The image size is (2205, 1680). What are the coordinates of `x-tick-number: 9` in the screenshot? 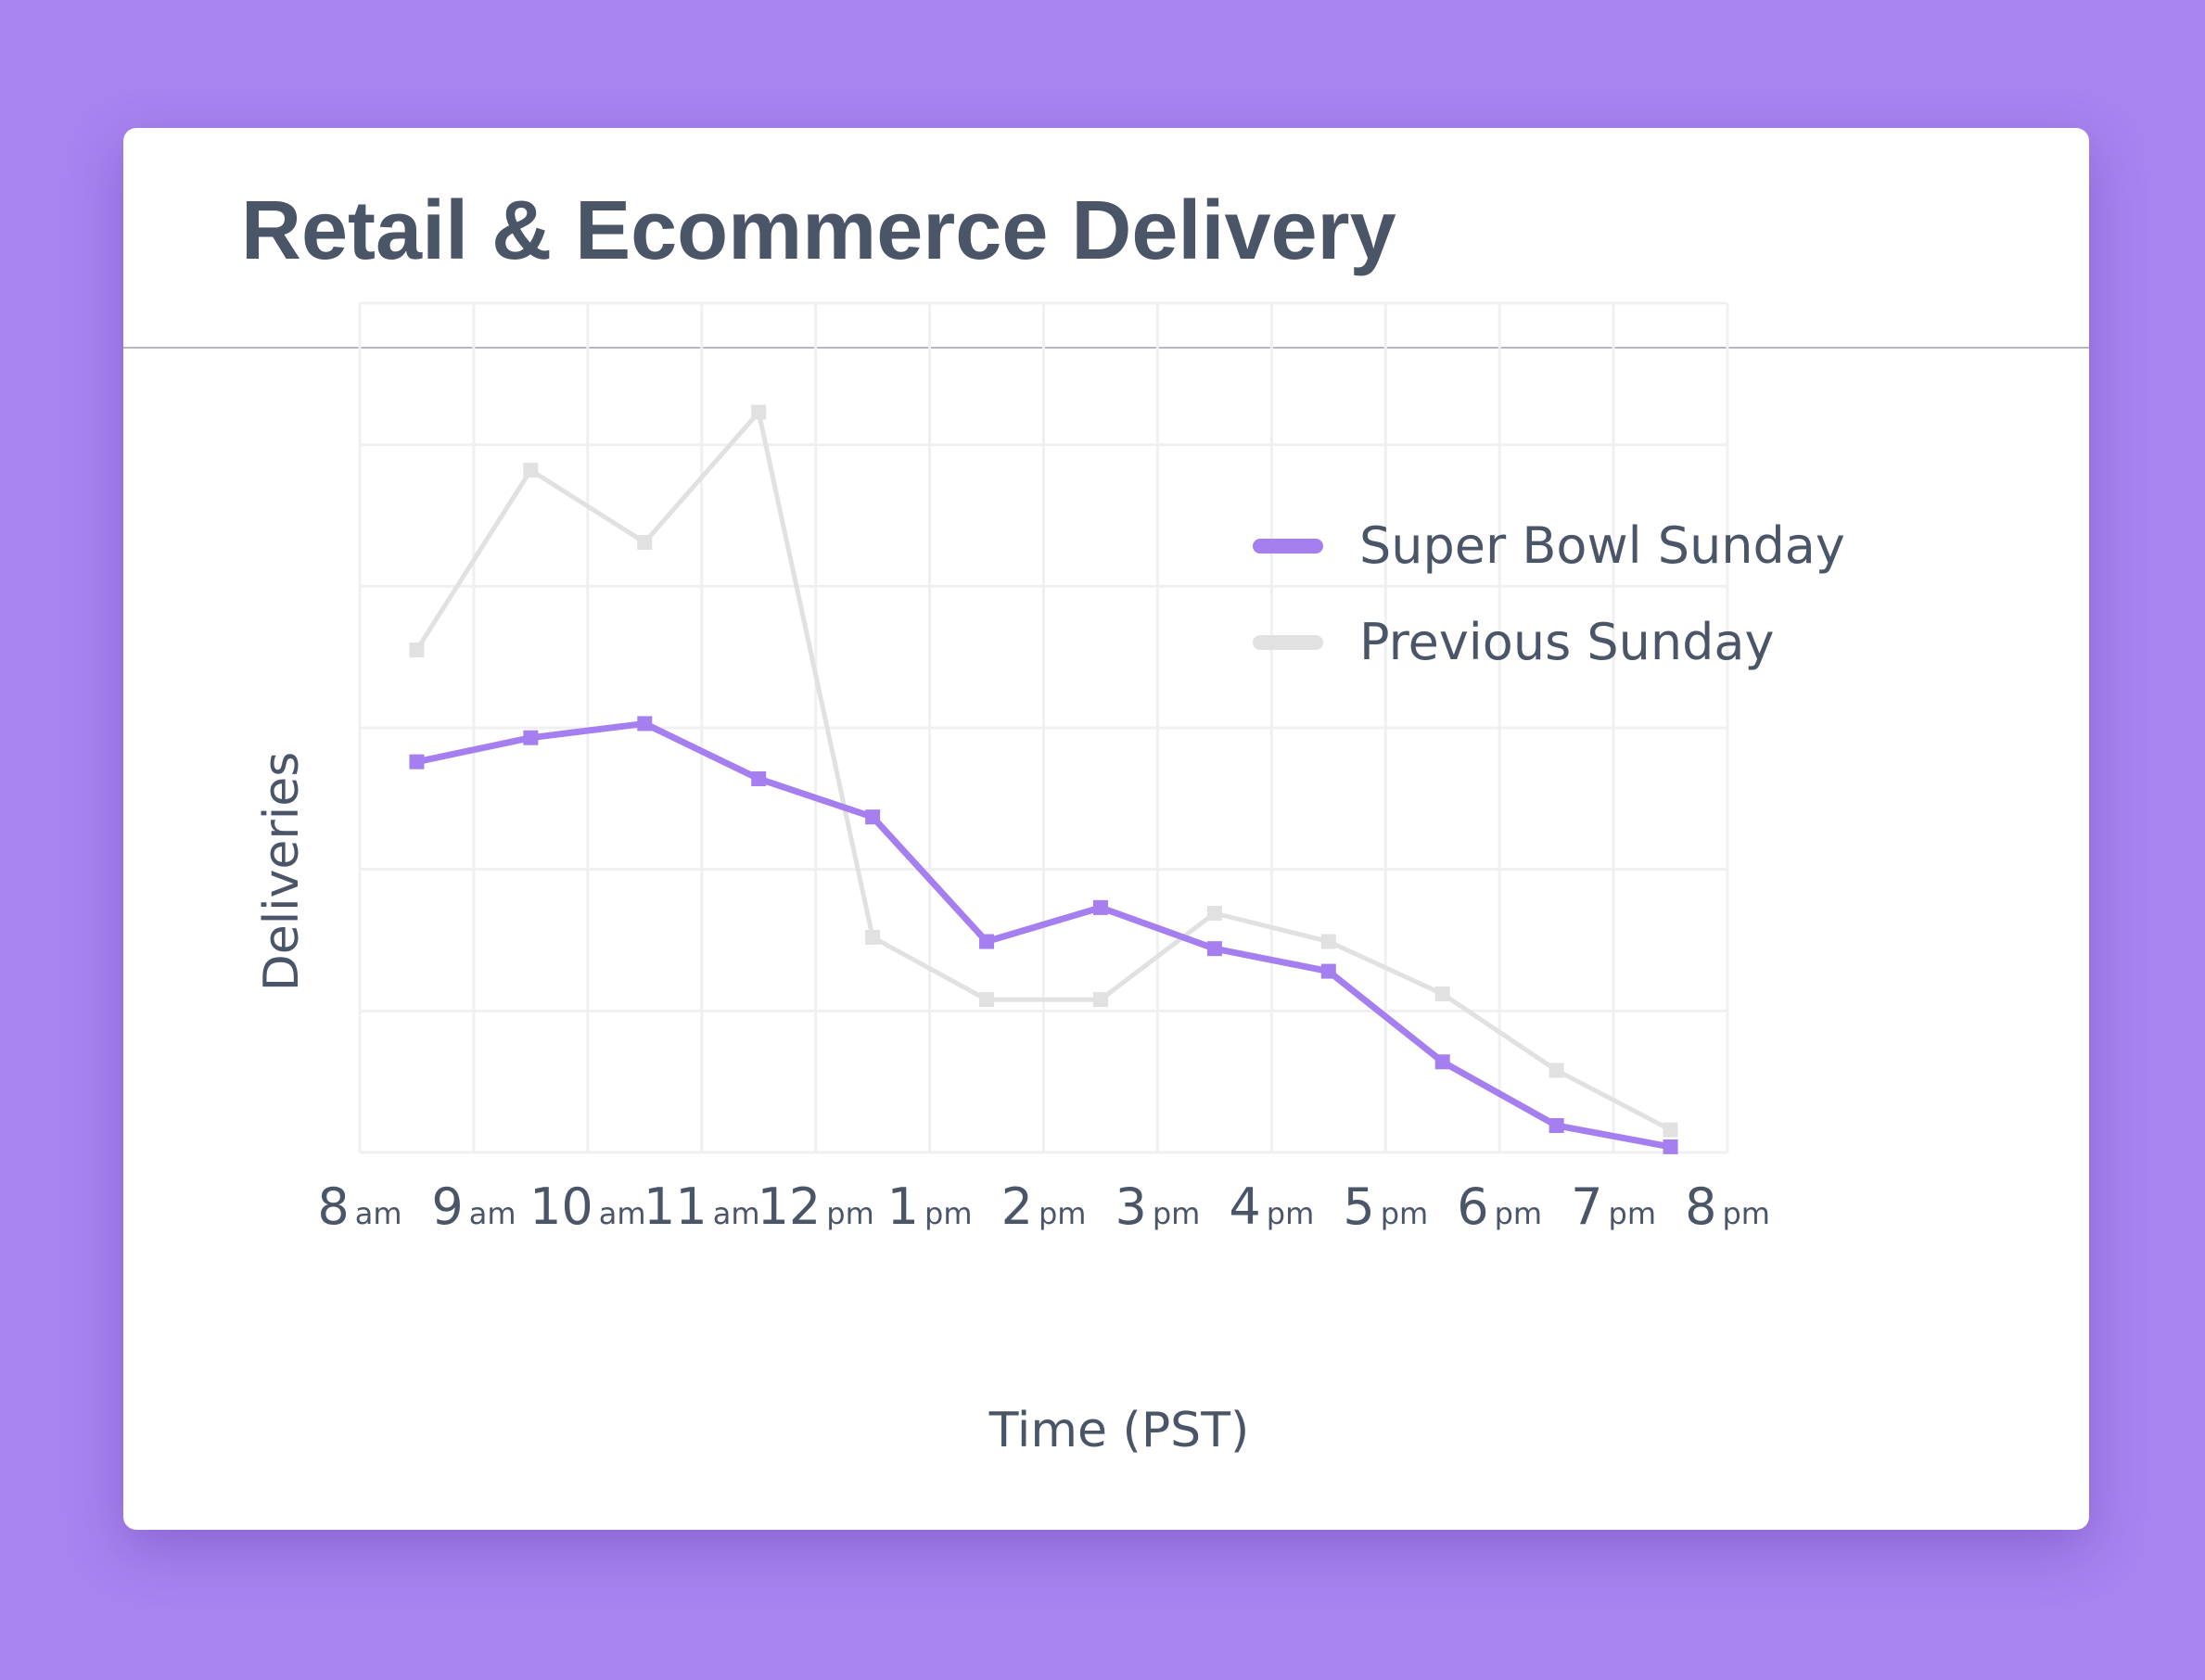 It's located at (447, 1206).